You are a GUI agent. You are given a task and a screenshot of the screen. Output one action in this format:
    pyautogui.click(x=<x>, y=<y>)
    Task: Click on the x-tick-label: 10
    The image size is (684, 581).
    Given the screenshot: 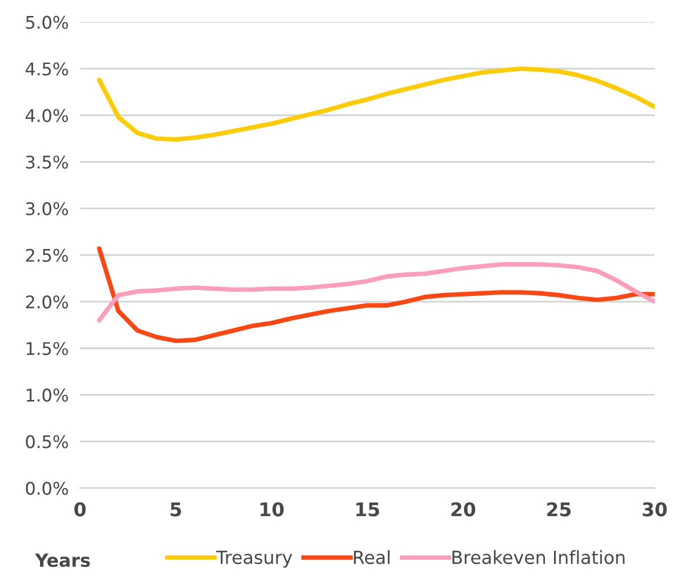 What is the action you would take?
    pyautogui.click(x=272, y=509)
    